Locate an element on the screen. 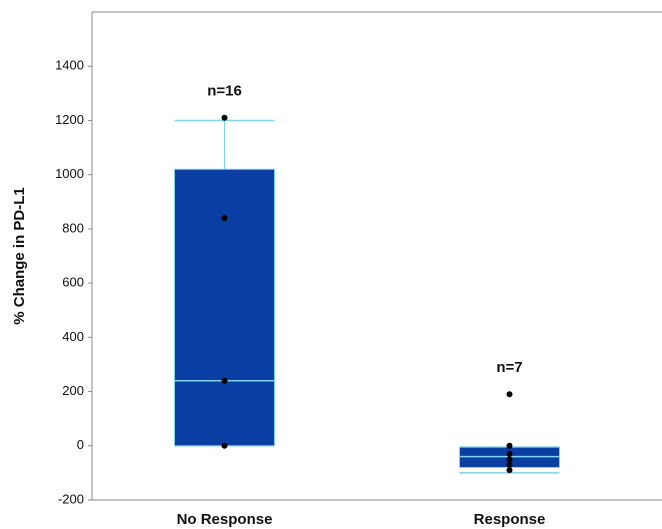 The height and width of the screenshot is (529, 662). annotation: n=16 is located at coordinates (224, 91).